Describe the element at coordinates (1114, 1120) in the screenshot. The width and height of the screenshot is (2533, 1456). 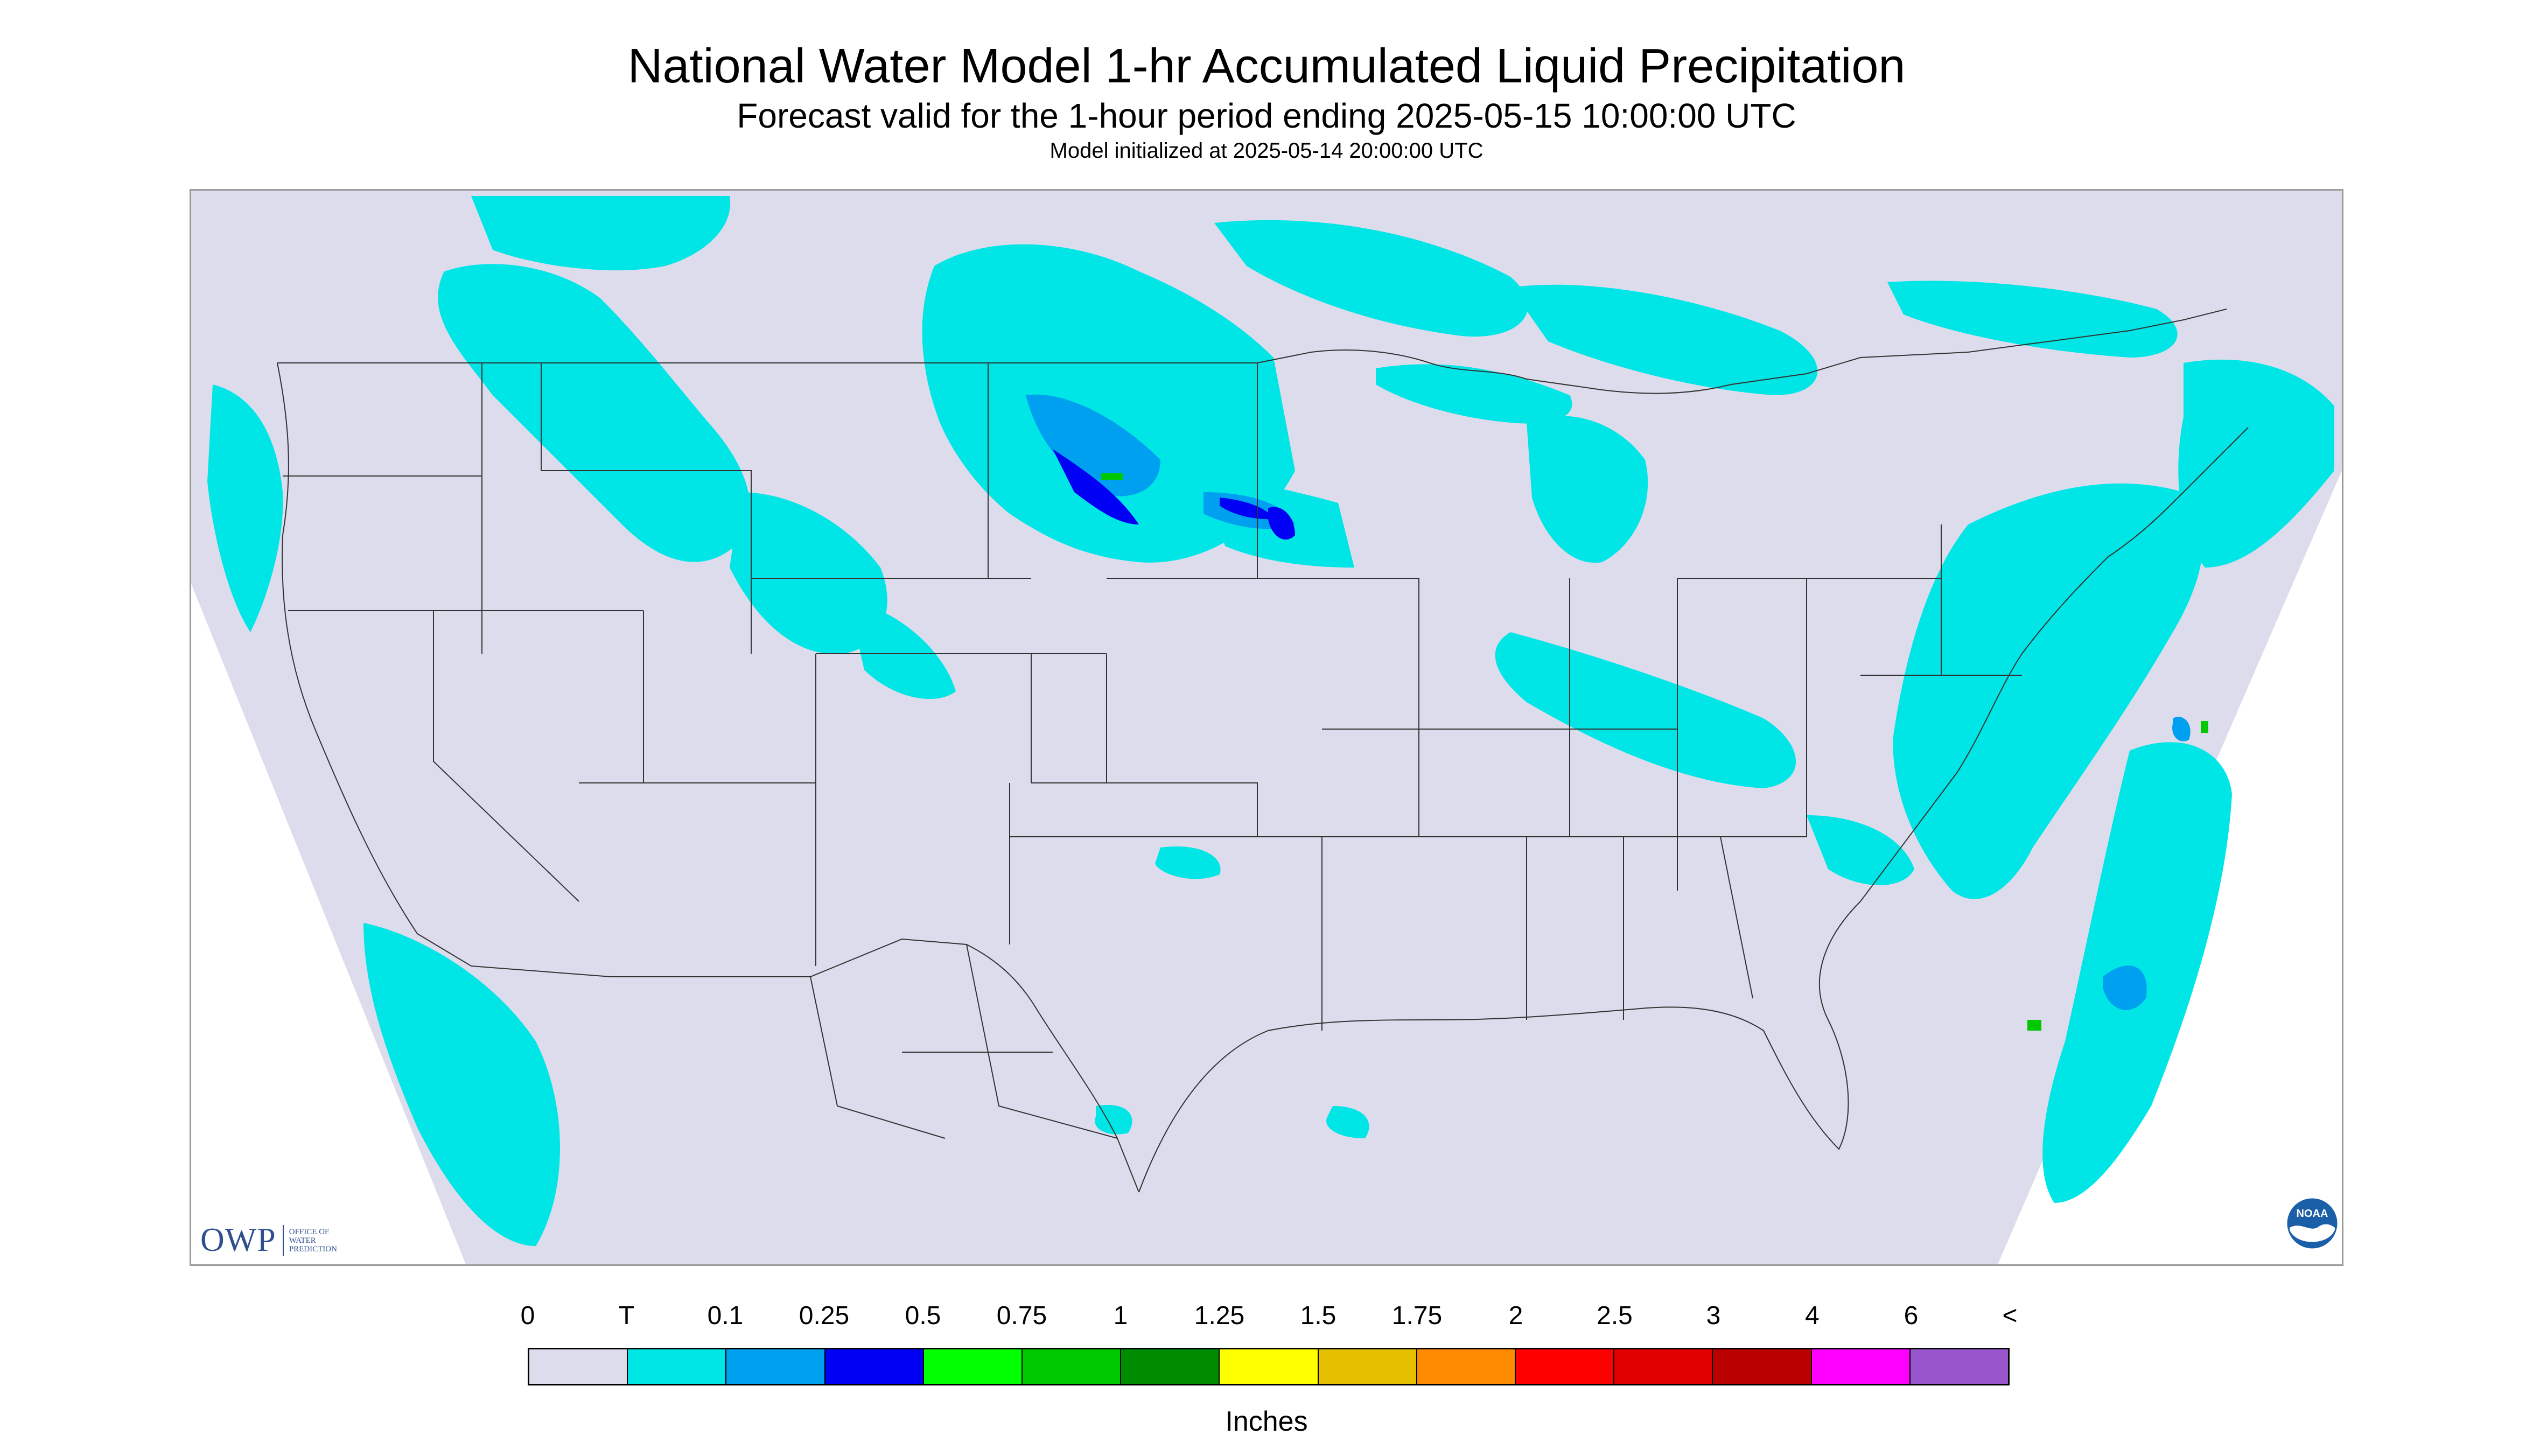
I see `precip-area-mexico` at that location.